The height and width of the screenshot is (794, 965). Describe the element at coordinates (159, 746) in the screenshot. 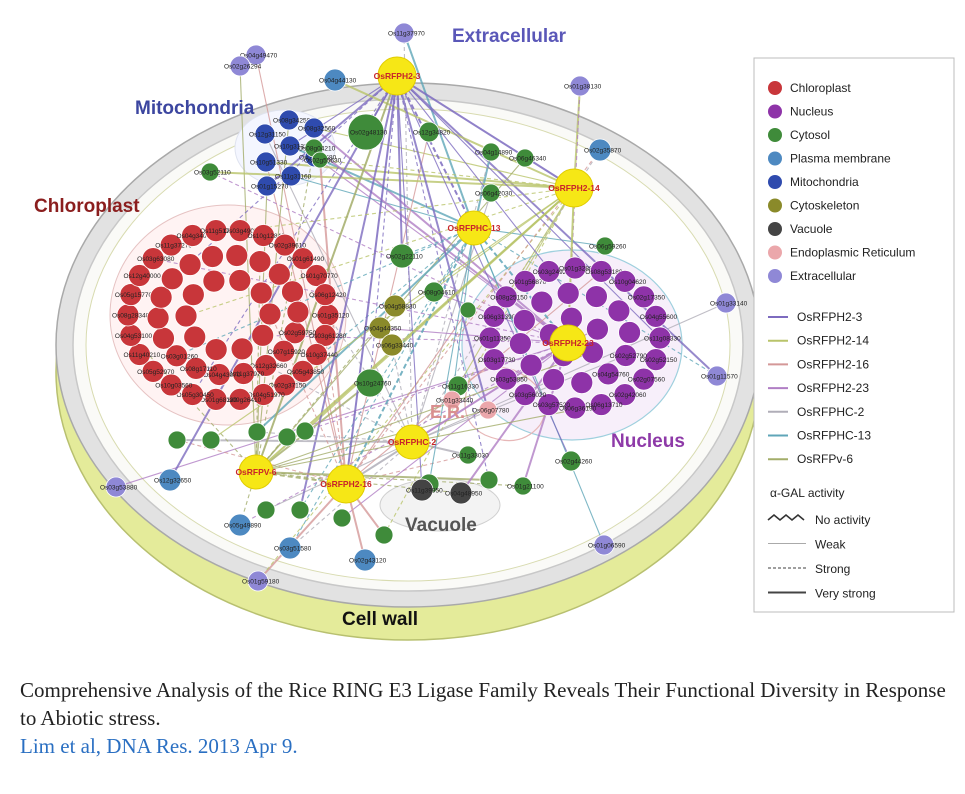

I see `citation-link: Lim et al, DNA Res. 2013 Apr 9.` at that location.